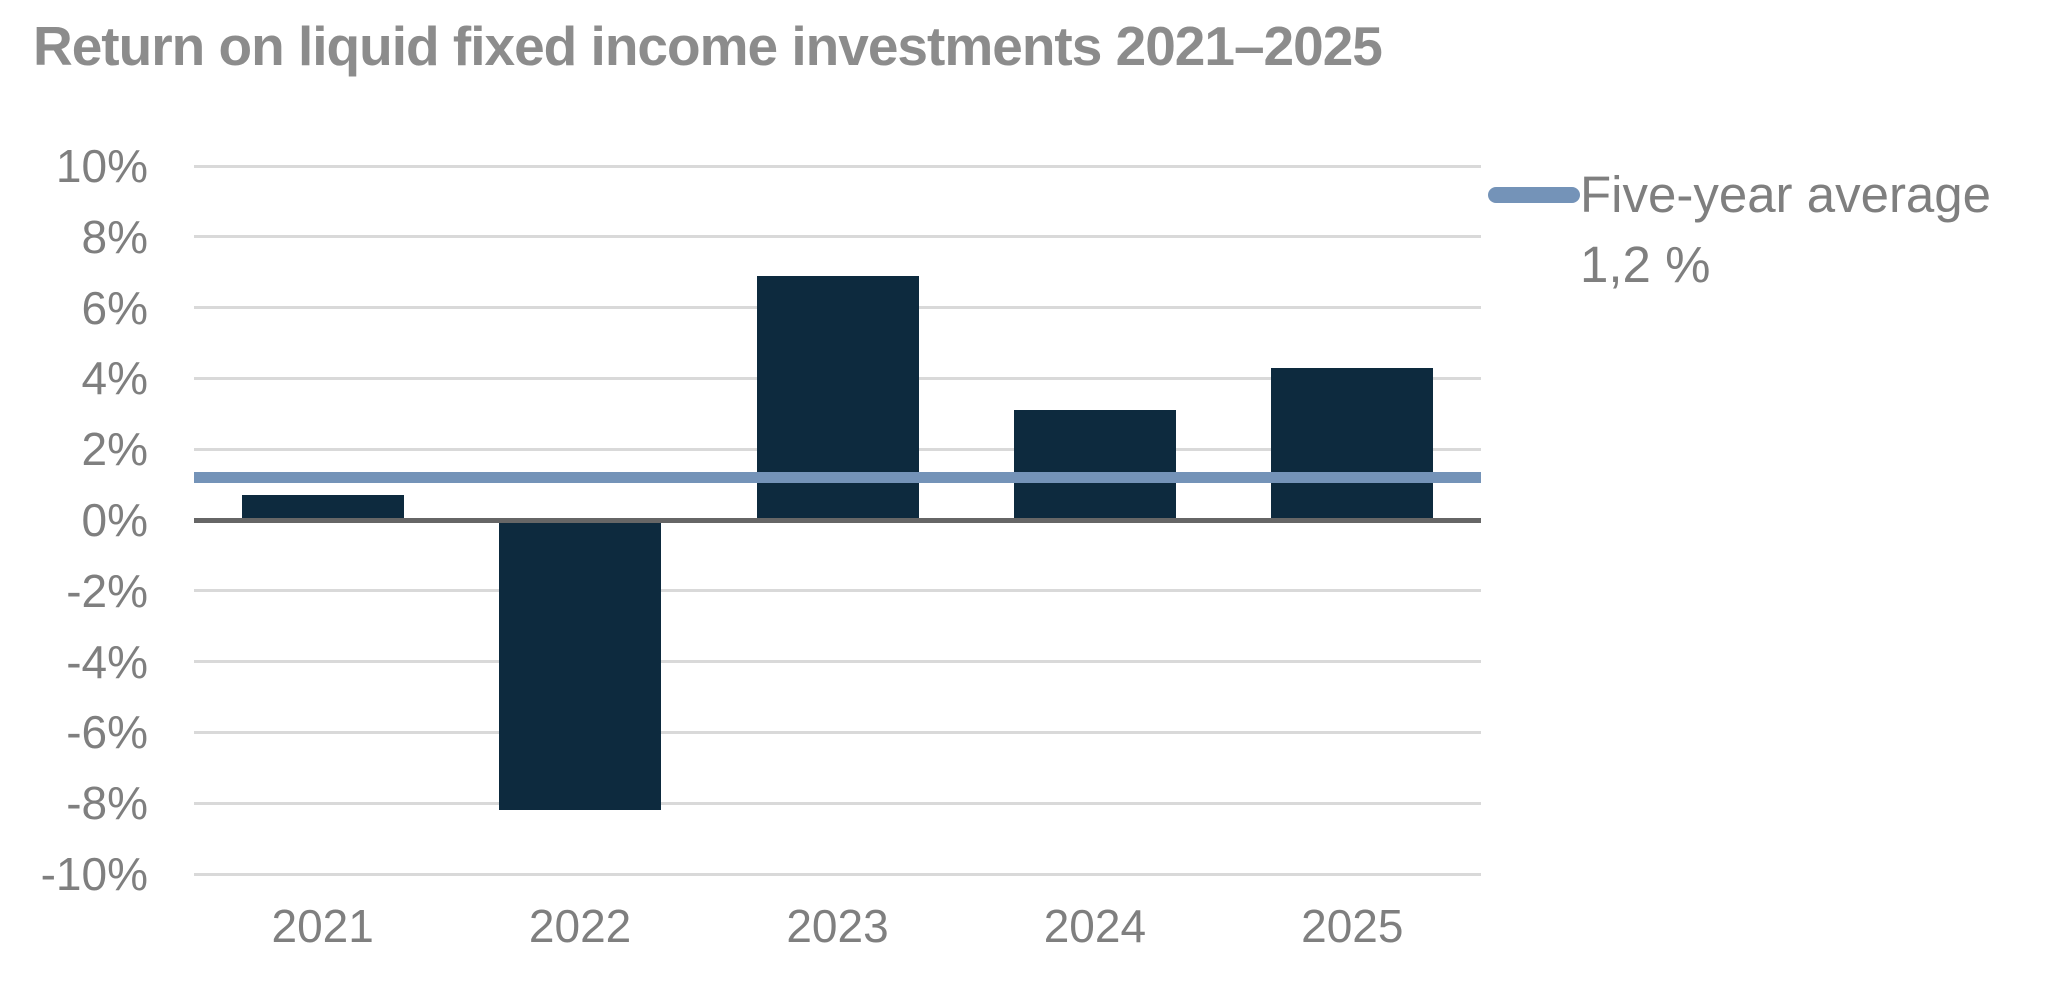 The image size is (2045, 984). I want to click on x-tick-label: 2024, so click(1095, 926).